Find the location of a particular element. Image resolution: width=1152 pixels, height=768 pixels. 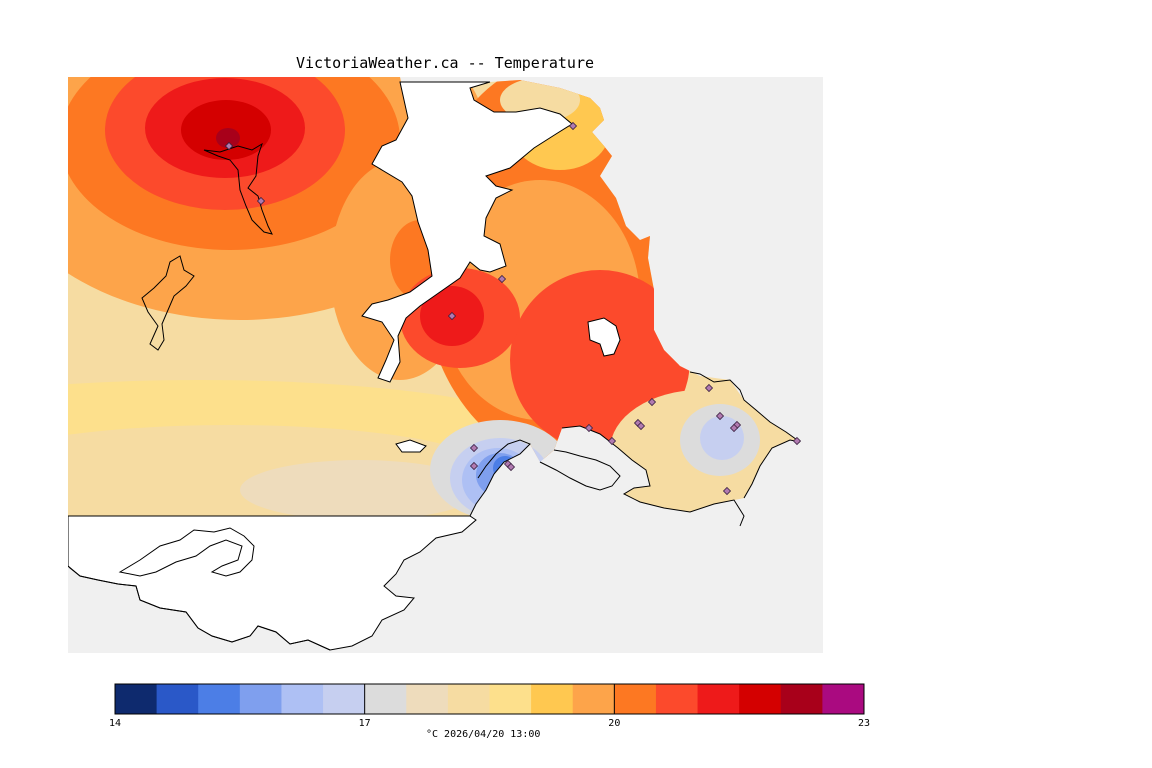

coastline-harbour is located at coordinates (500, 478).